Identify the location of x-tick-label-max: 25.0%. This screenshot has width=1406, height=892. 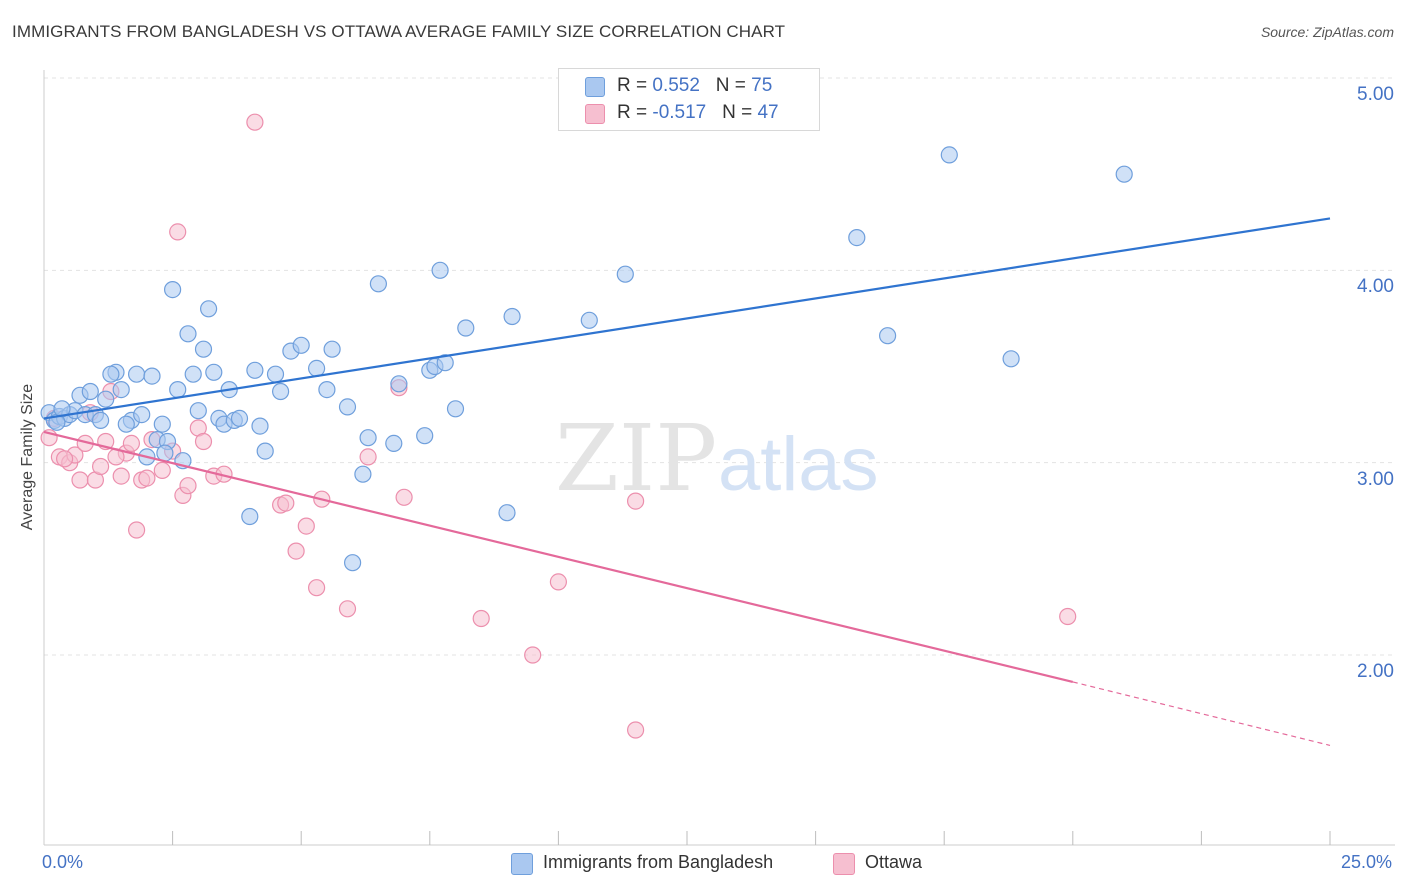
(1366, 862).